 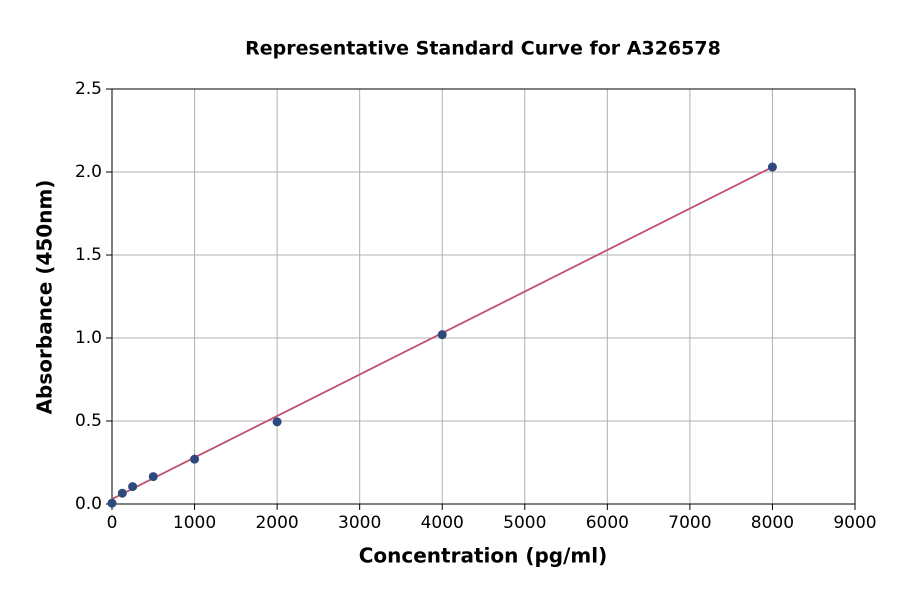 What do you see at coordinates (88, 255) in the screenshot?
I see `y-tick-label: 1.5` at bounding box center [88, 255].